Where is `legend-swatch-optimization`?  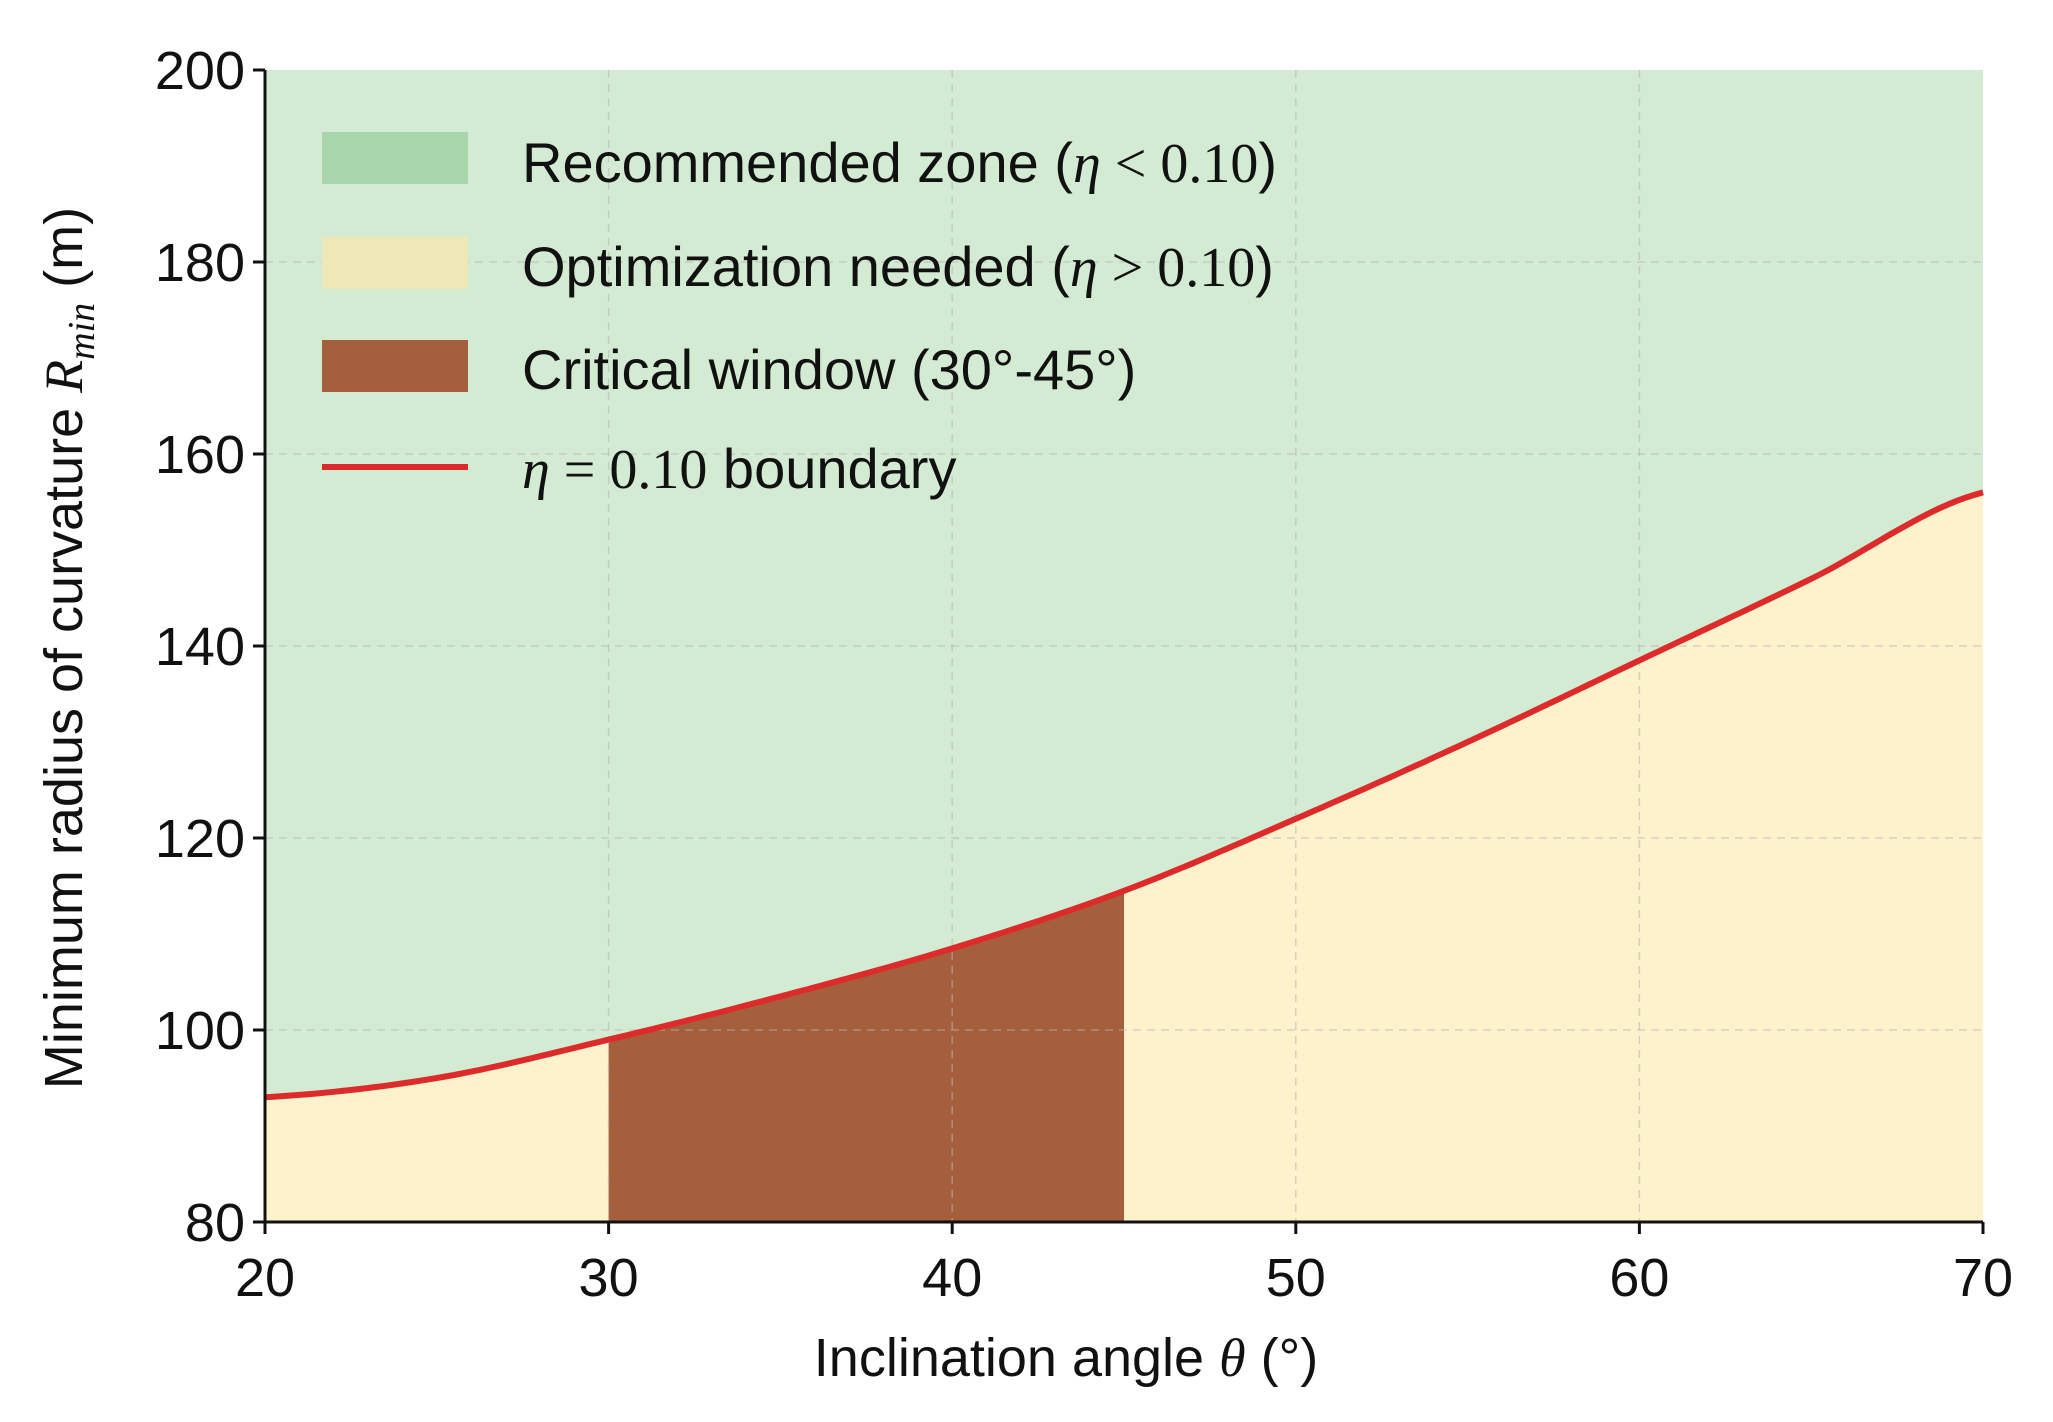 legend-swatch-optimization is located at coordinates (395, 263).